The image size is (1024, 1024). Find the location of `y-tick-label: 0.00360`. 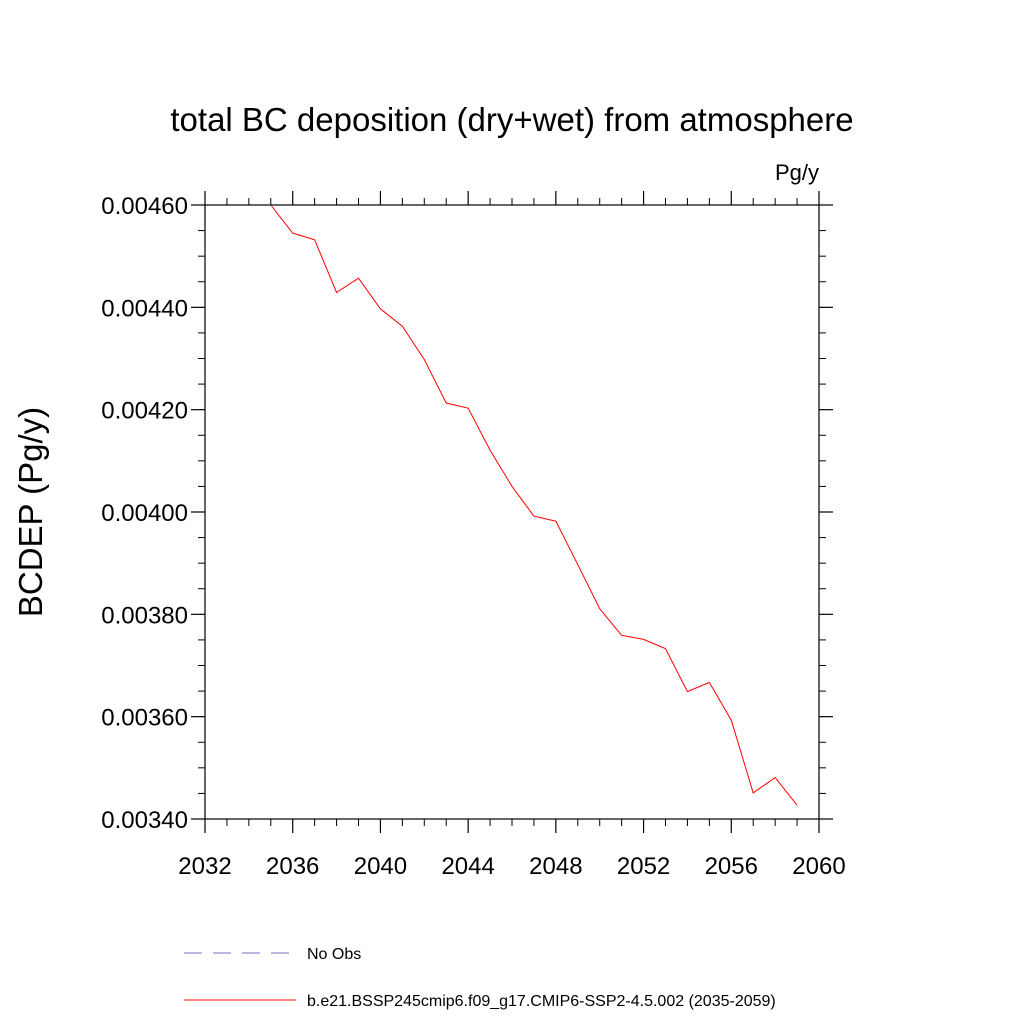

y-tick-label: 0.00360 is located at coordinates (144, 718).